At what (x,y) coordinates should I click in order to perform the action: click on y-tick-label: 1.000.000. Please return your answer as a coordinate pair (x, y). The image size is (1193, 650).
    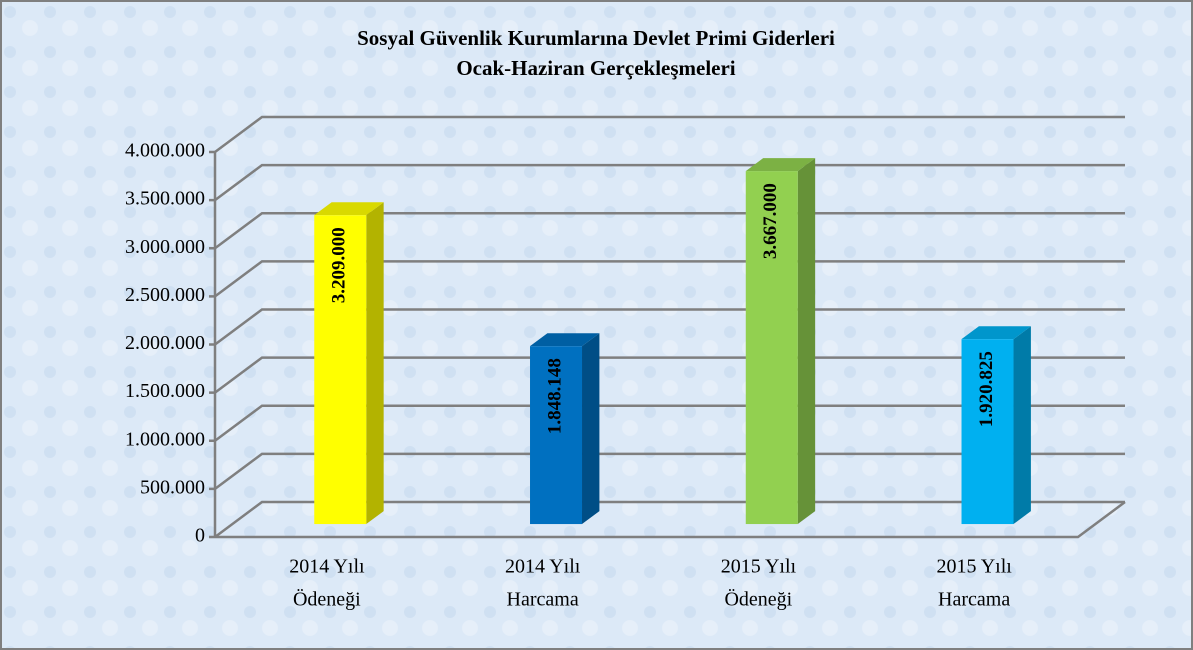
    Looking at the image, I should click on (165, 439).